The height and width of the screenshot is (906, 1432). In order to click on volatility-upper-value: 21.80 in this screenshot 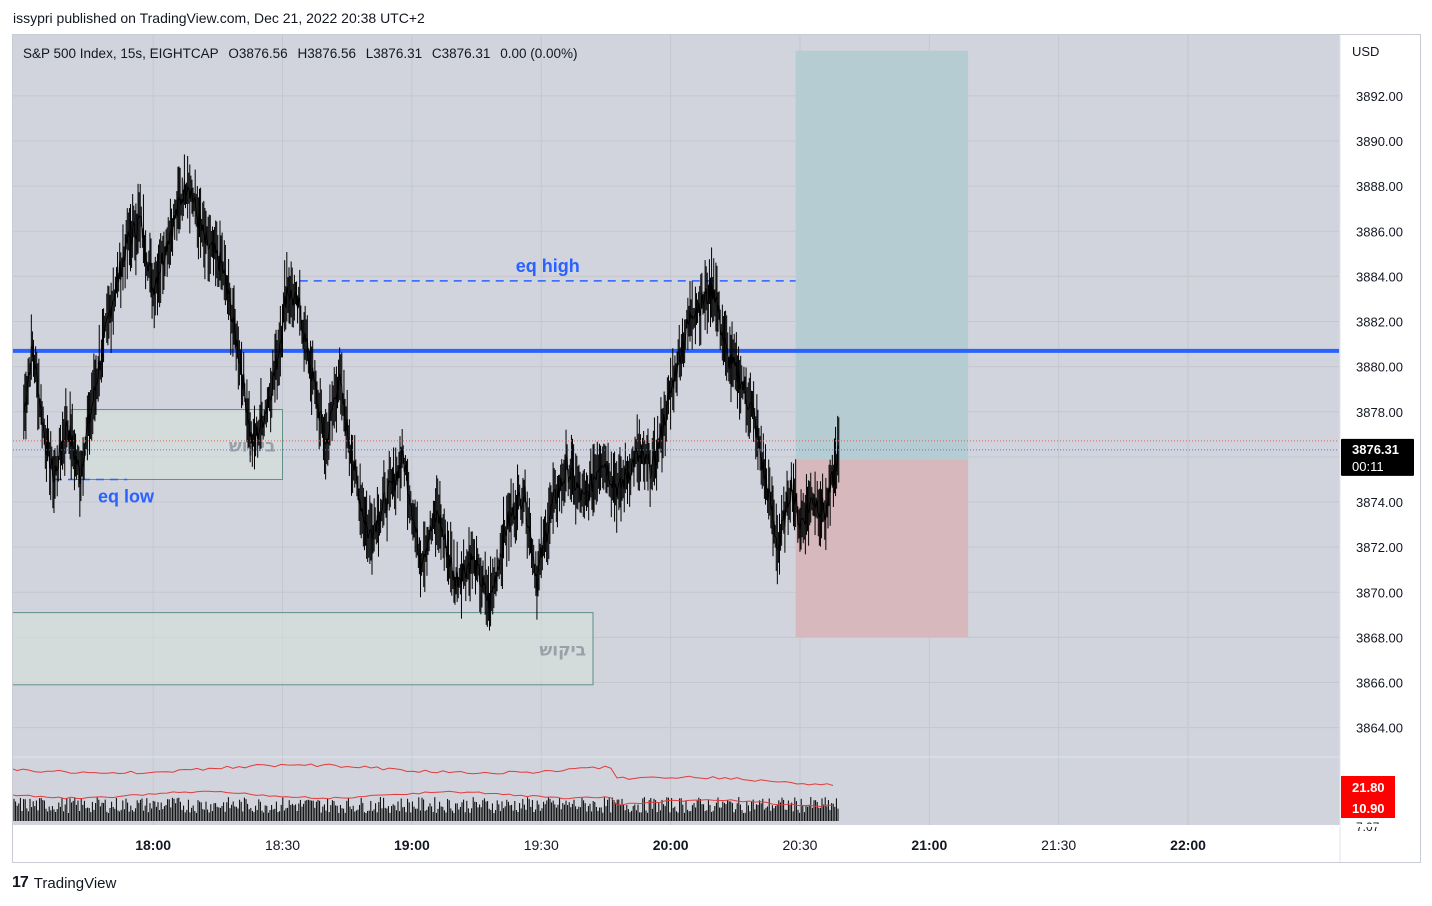, I will do `click(1368, 787)`.